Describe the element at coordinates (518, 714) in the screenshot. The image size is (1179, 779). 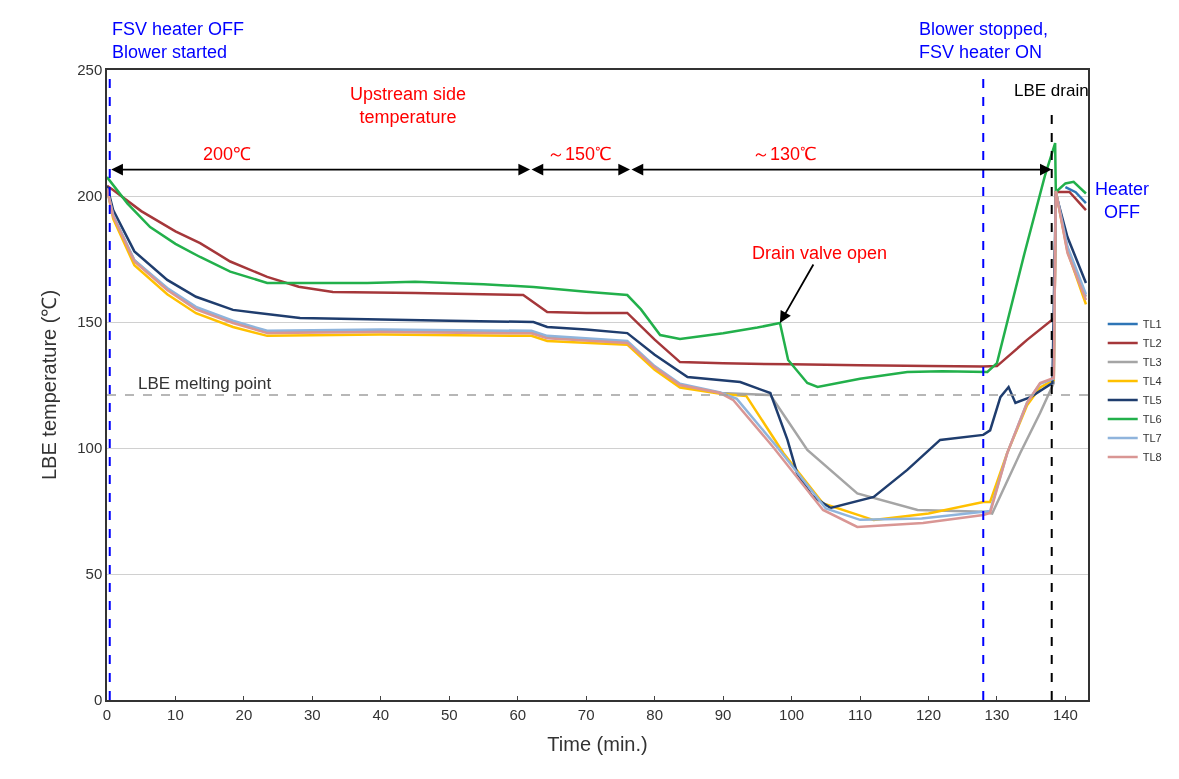
I see `x-tick-label: 60` at that location.